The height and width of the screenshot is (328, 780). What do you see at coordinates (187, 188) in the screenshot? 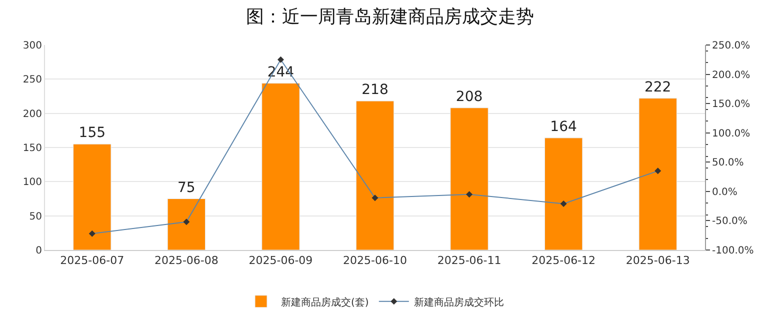
I see `data-label: 75` at bounding box center [187, 188].